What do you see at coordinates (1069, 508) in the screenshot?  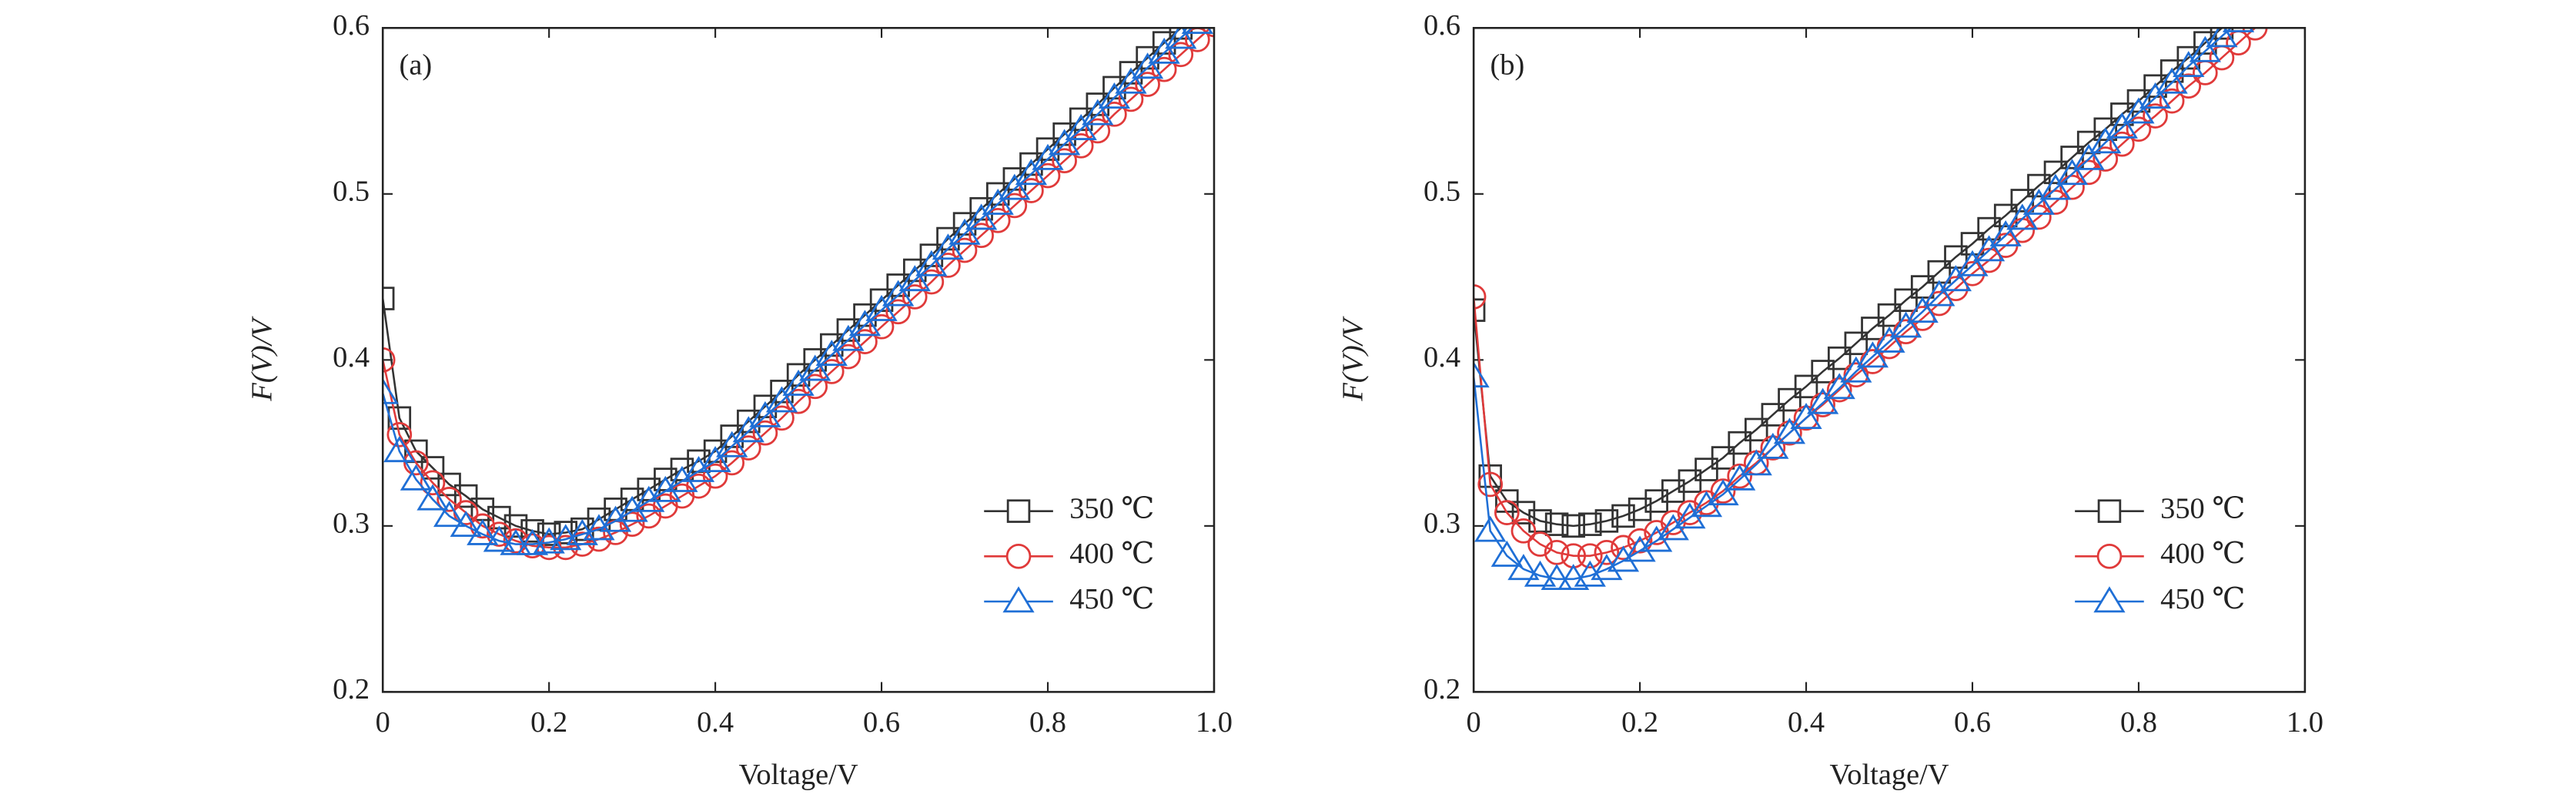 I see `legend-item: 350 ℃` at bounding box center [1069, 508].